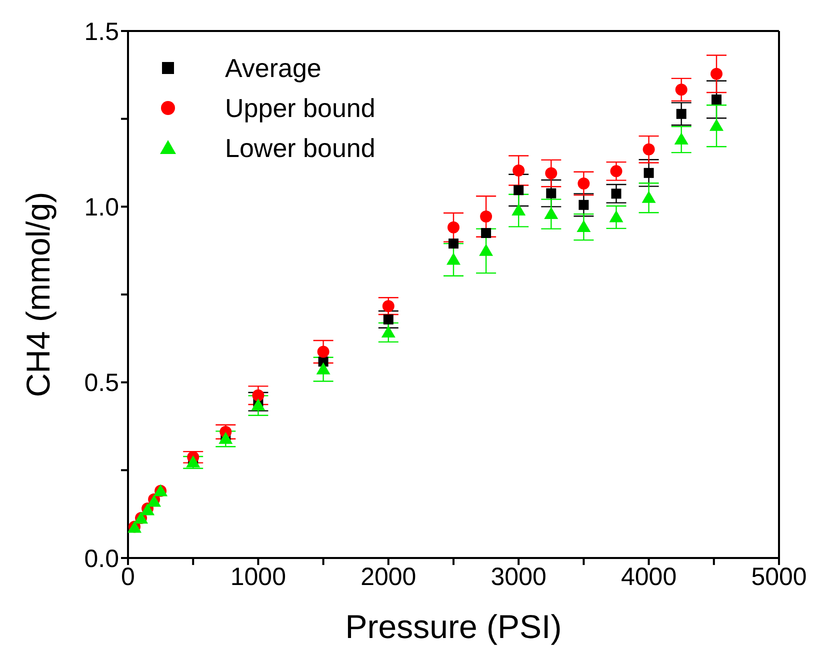 This screenshot has width=822, height=655. I want to click on x-tick-label: 2000, so click(388, 576).